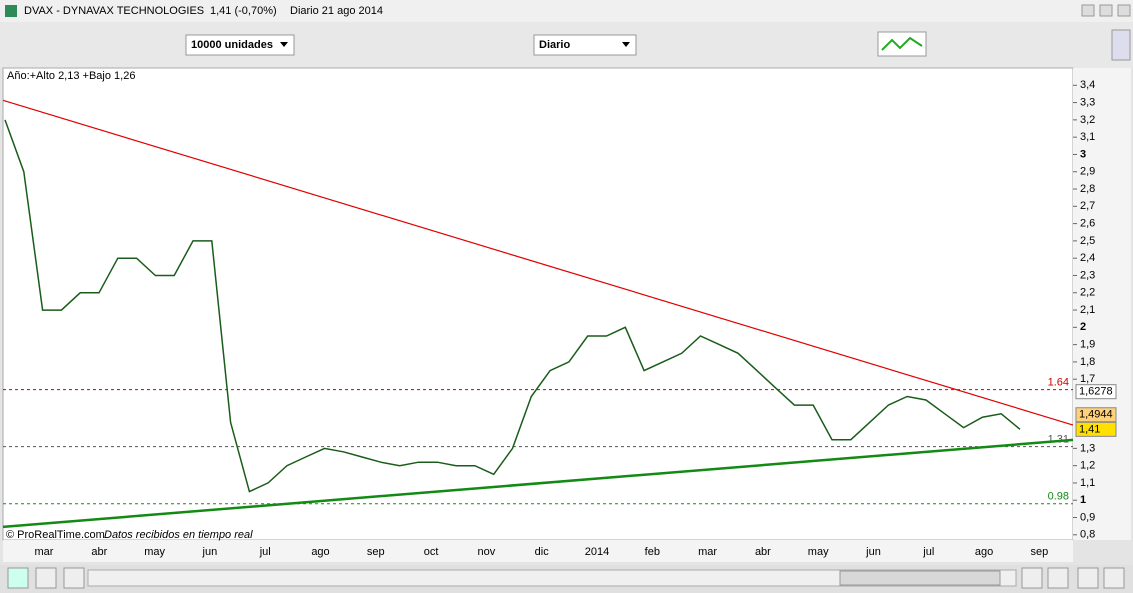 Image resolution: width=1133 pixels, height=593 pixels. What do you see at coordinates (114, 11) in the screenshot?
I see `window-title: DVAX - DYNAVAX TECHNOLOGIES` at bounding box center [114, 11].